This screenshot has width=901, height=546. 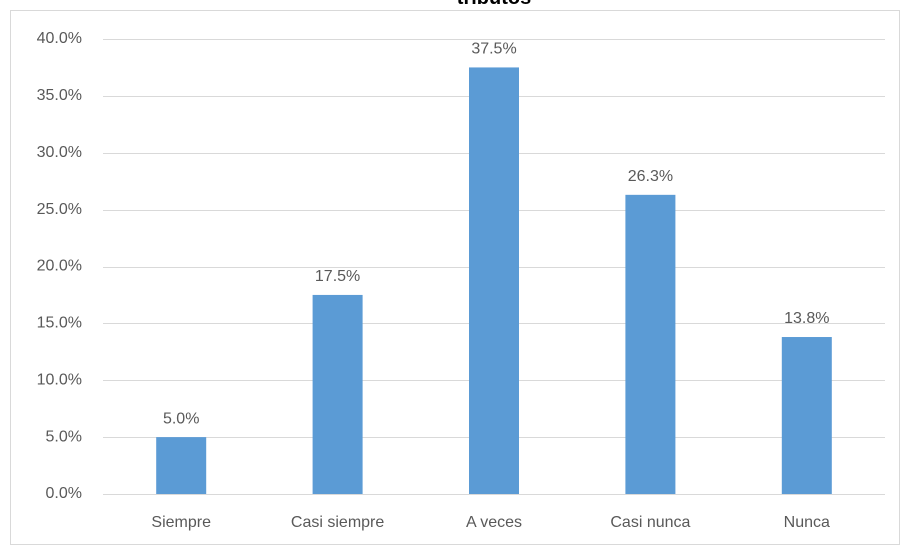 What do you see at coordinates (337, 276) in the screenshot?
I see `data-label: 17.5%` at bounding box center [337, 276].